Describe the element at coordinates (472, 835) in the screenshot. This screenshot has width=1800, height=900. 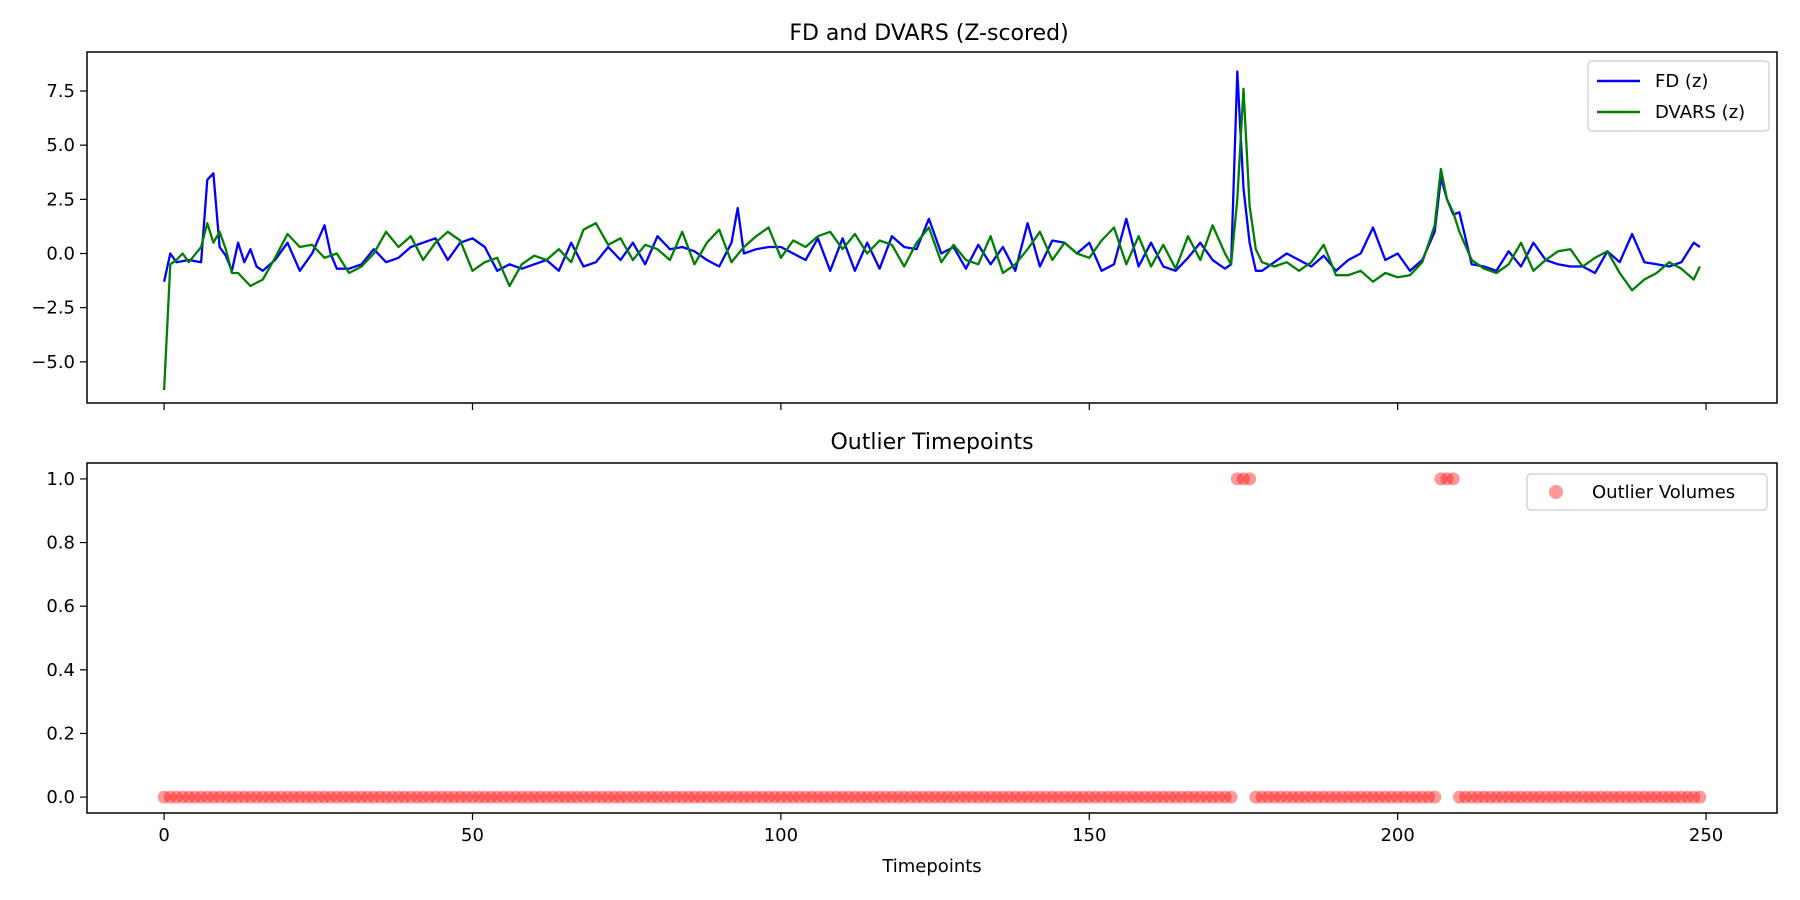
I see `x-tick-label: 50` at that location.